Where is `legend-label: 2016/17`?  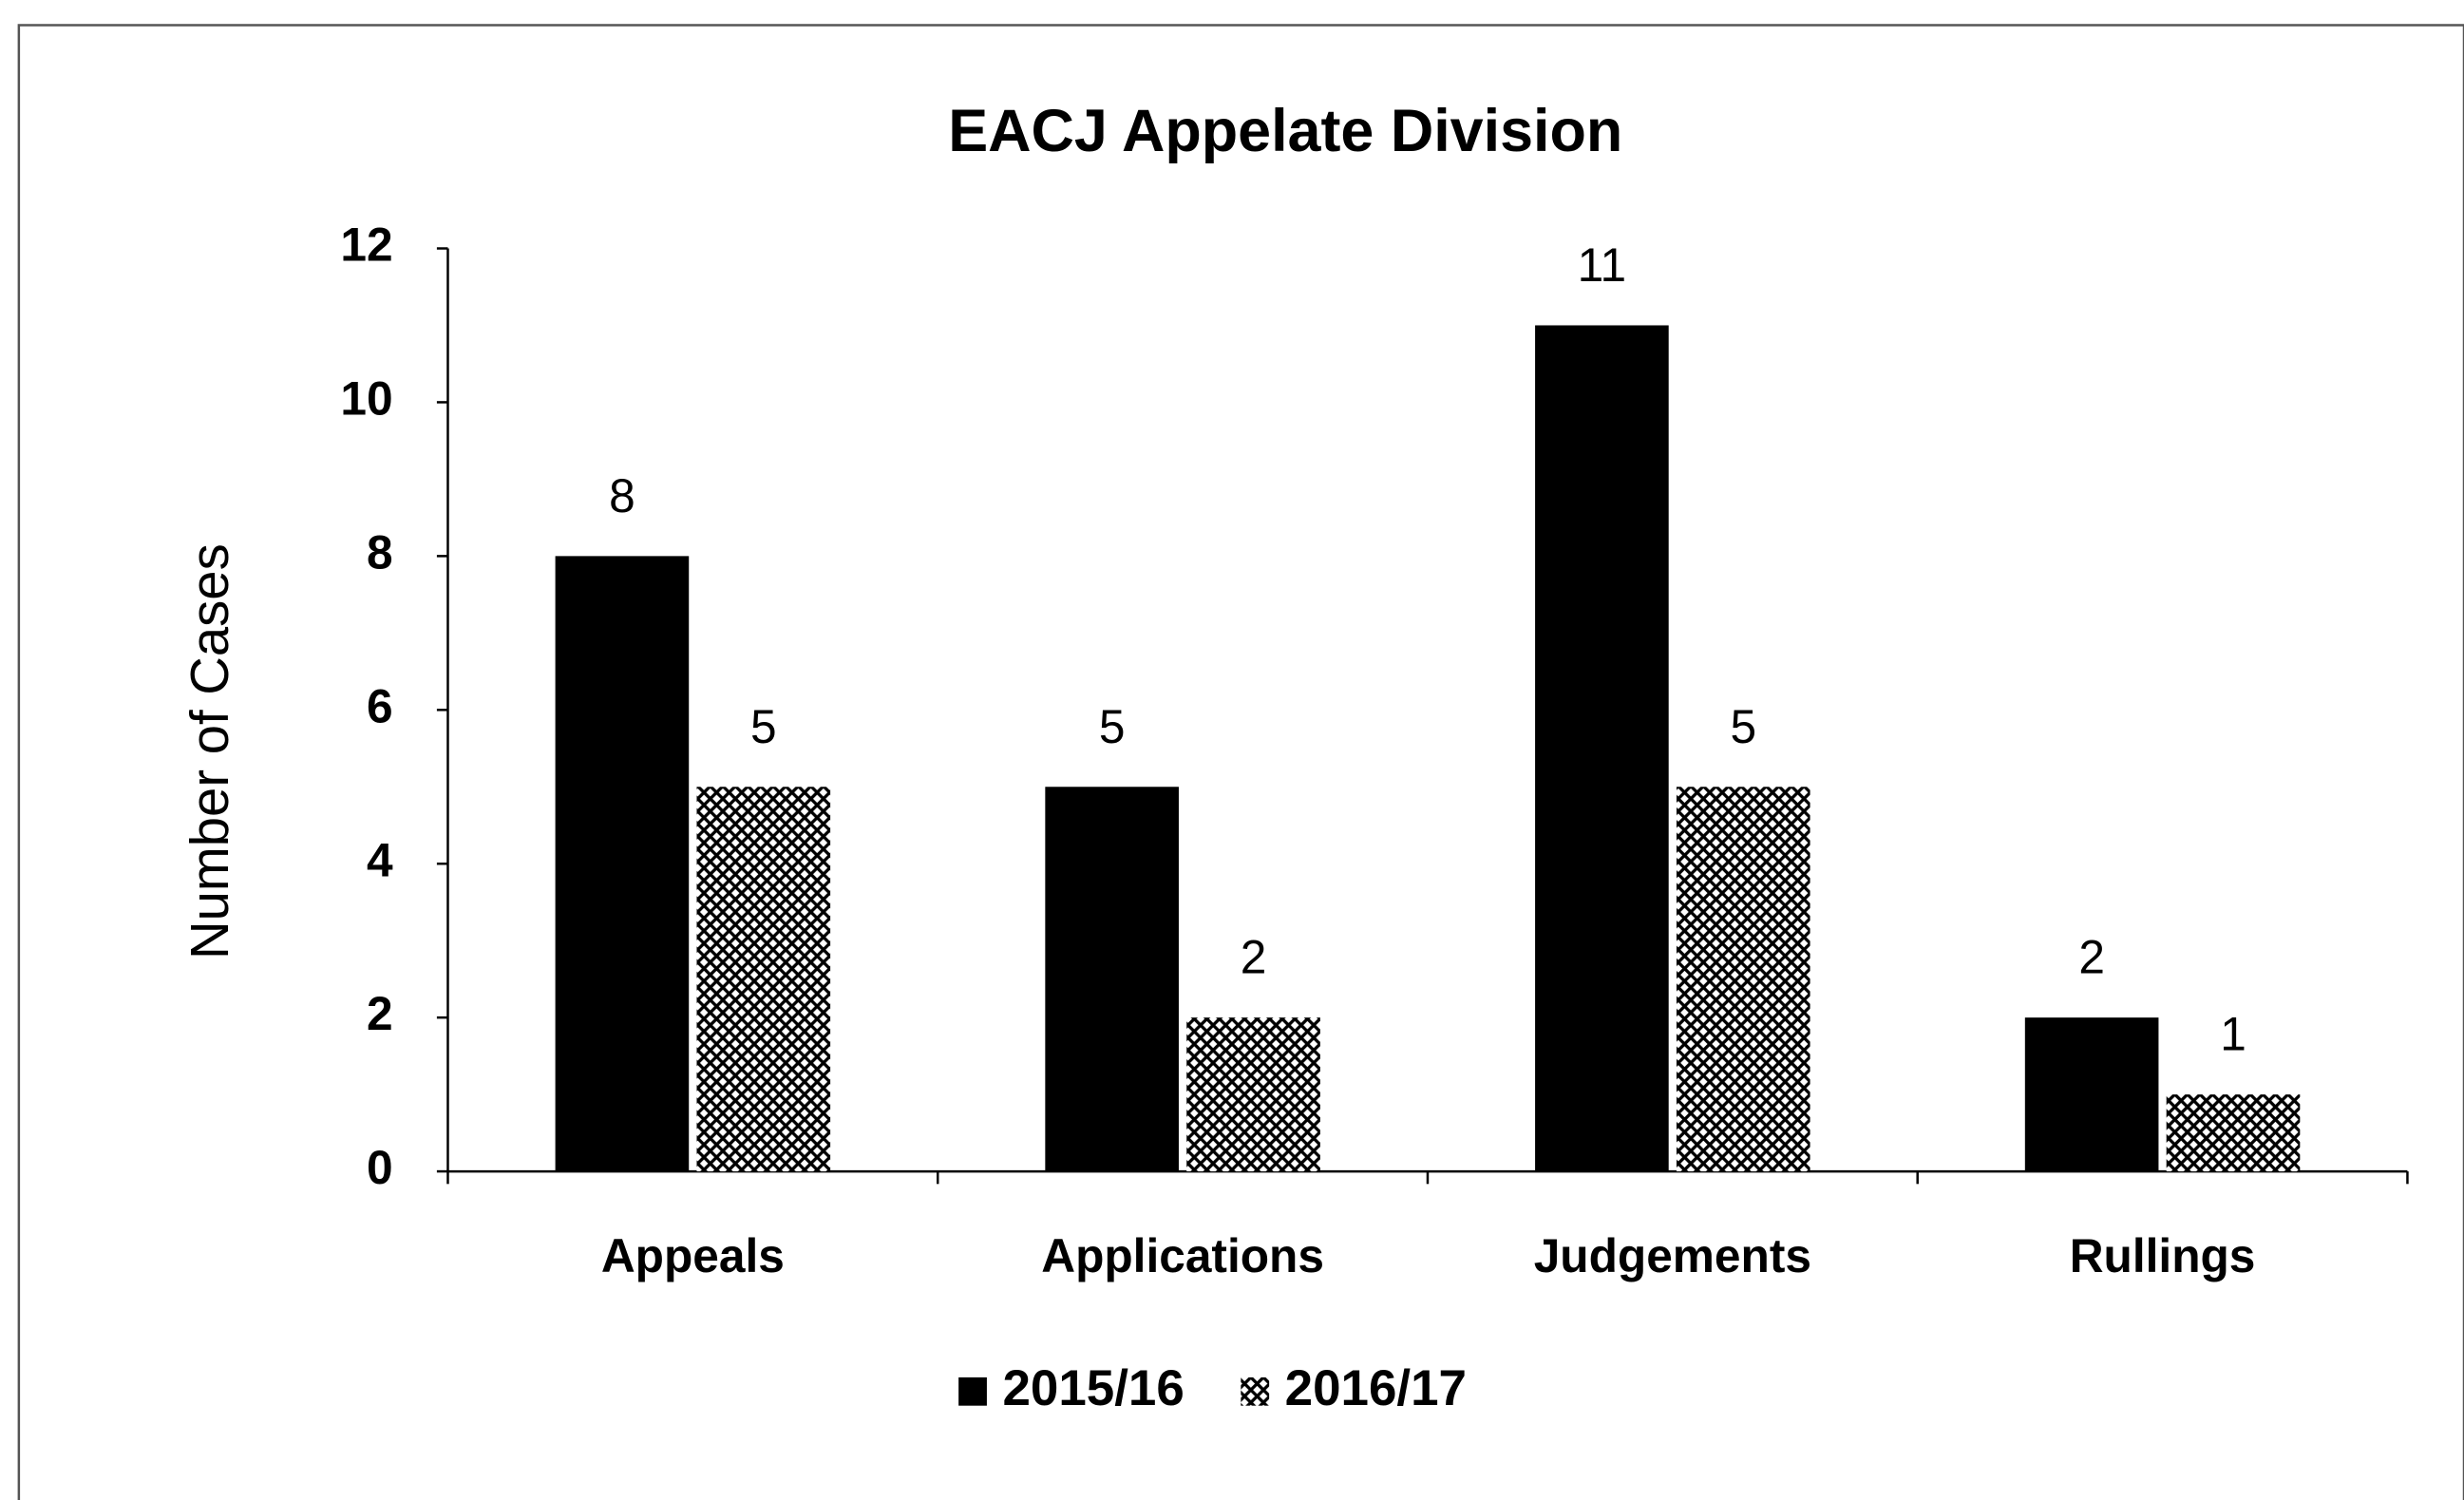
legend-label: 2016/17 is located at coordinates (1376, 1388).